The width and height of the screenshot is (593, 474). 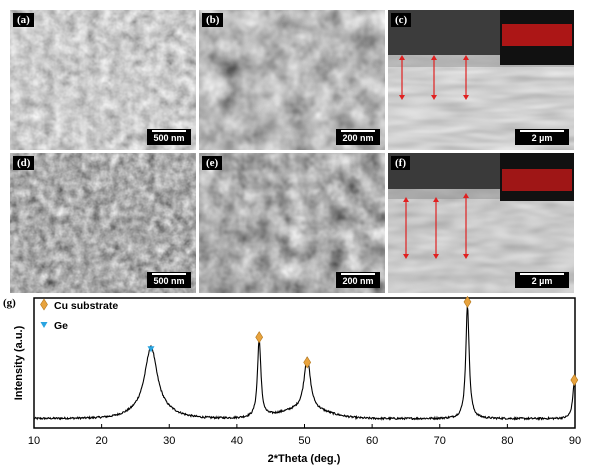 I want to click on x-axis-label: 2*Theta (deg.), so click(x=304, y=459).